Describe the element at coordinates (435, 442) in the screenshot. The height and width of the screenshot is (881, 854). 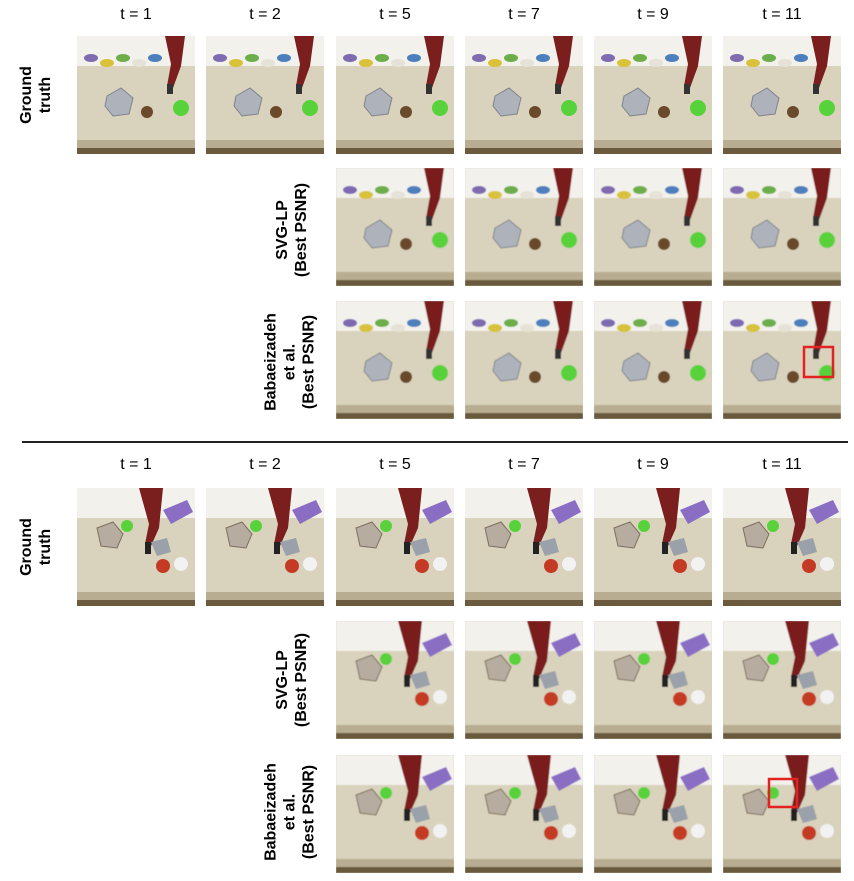
I see `block-divider` at that location.